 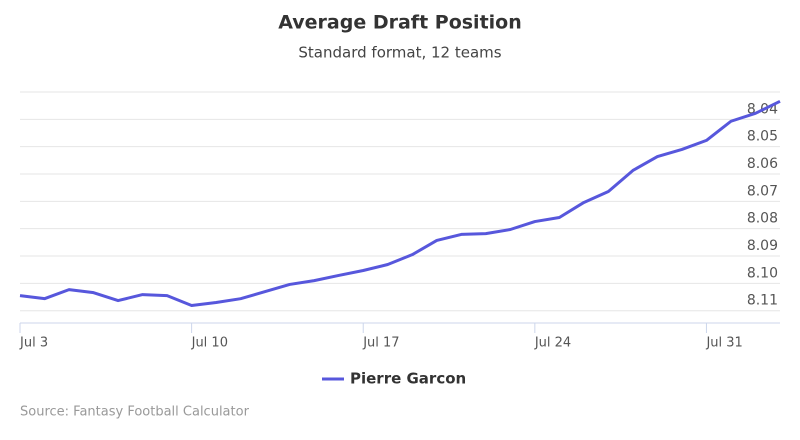 I want to click on y-tick-label: 8.05, so click(x=762, y=137).